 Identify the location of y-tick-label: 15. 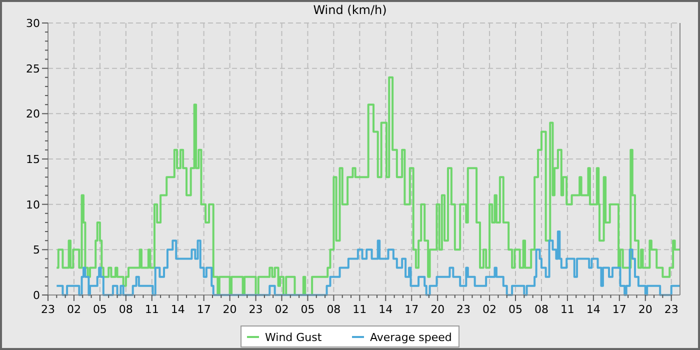
(33, 159).